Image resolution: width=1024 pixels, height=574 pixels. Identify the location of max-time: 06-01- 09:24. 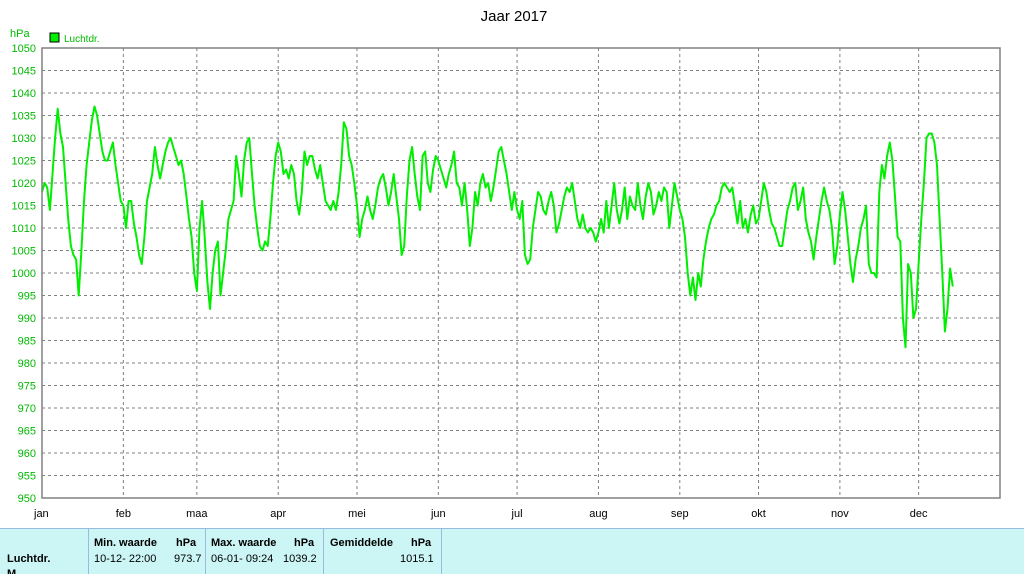
(242, 559).